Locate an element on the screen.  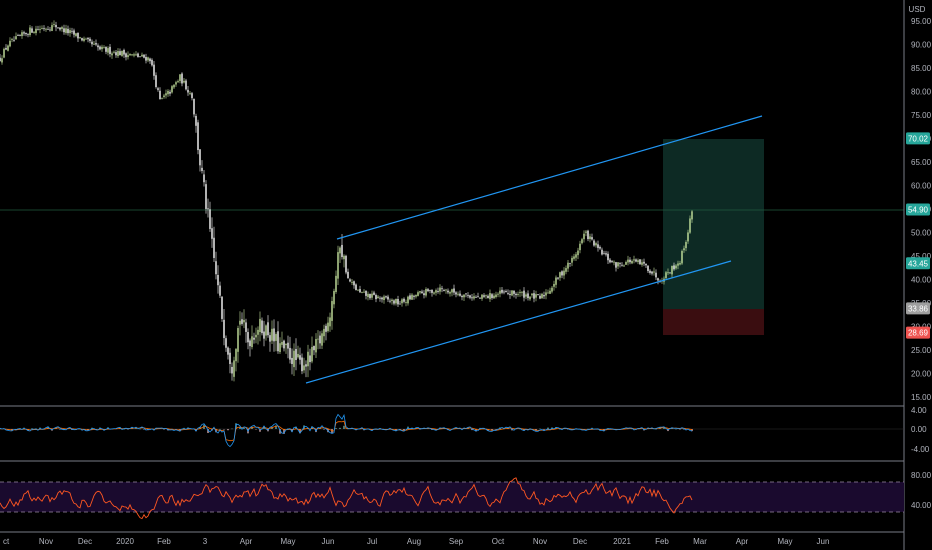
price-badge-text: 54.90 is located at coordinates (918, 209).